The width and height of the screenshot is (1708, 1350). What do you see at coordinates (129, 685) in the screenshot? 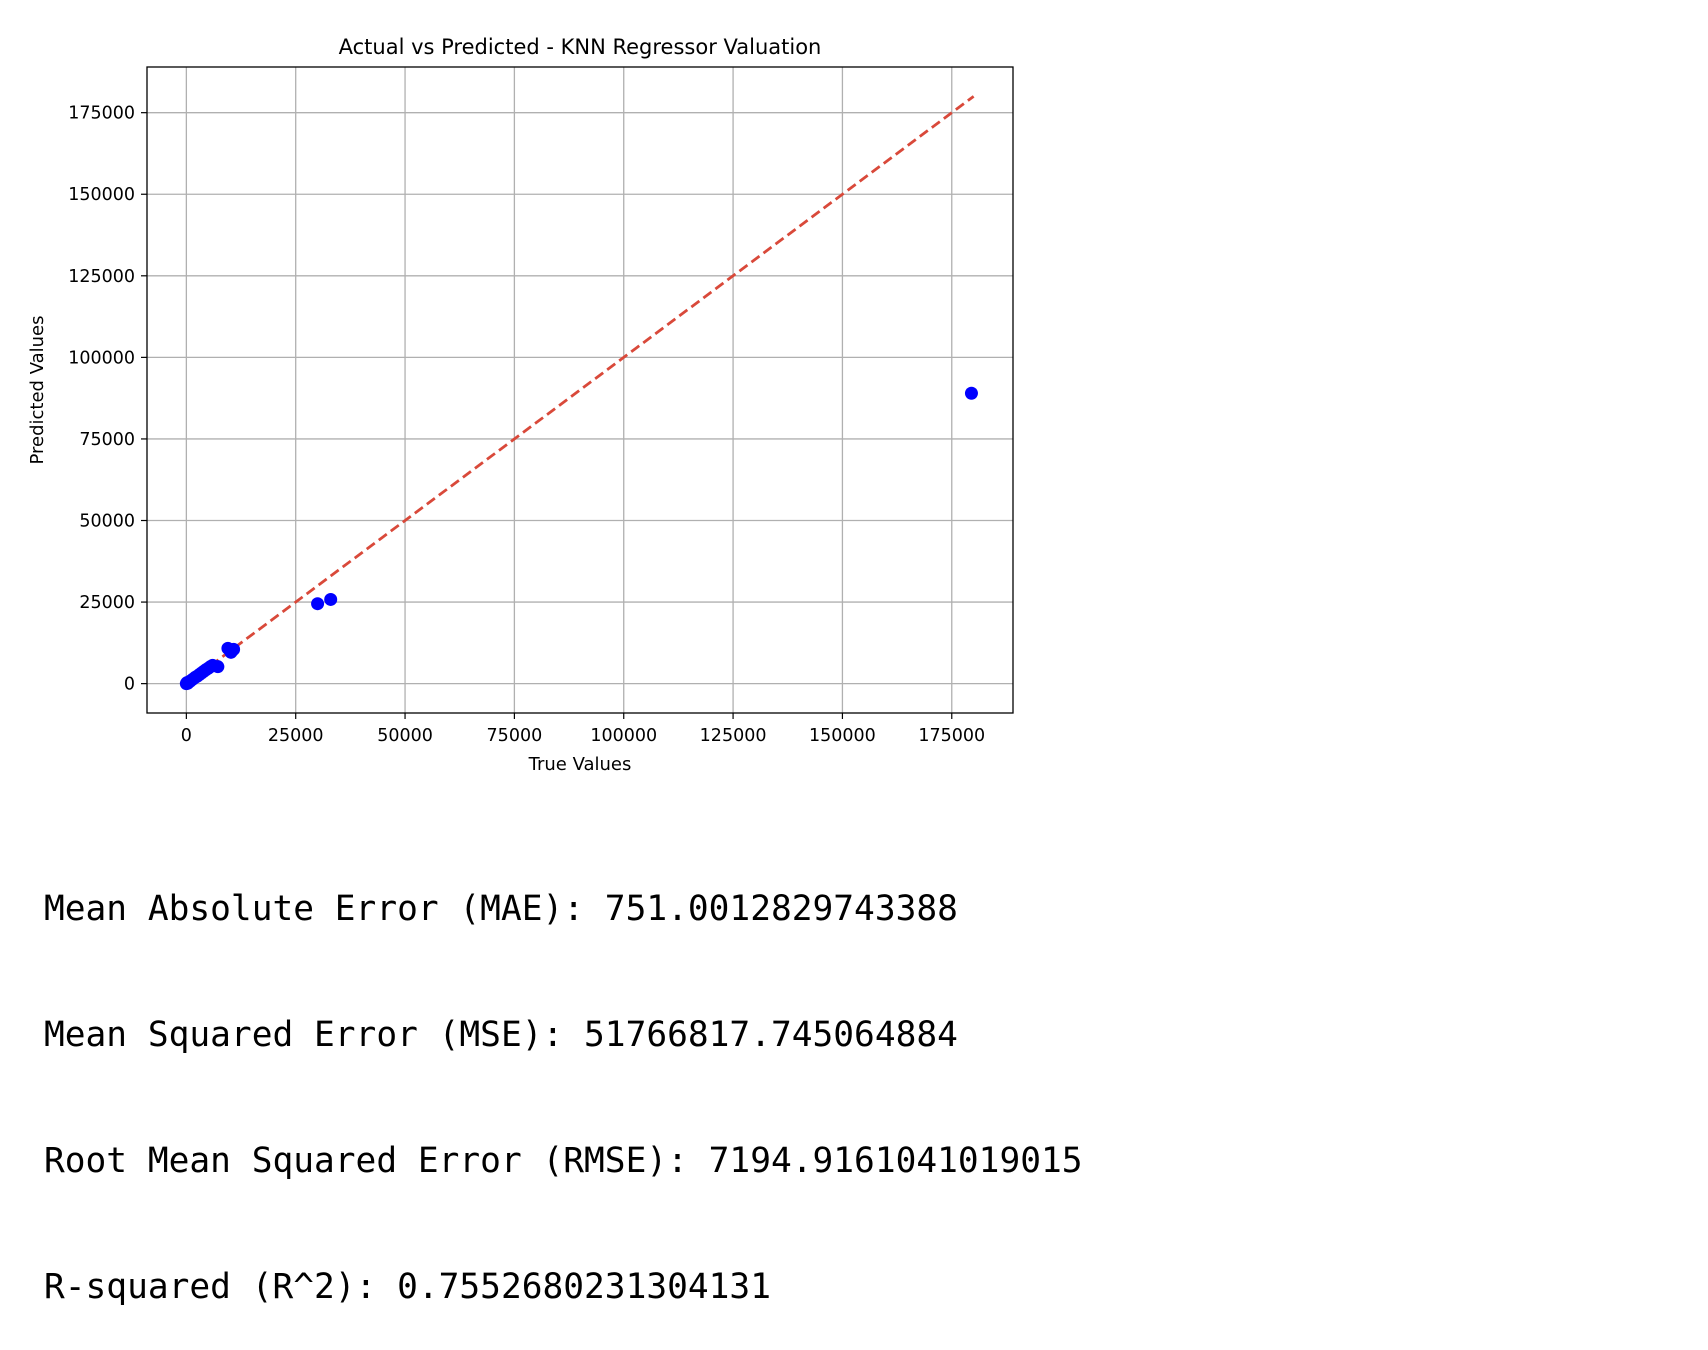
I see `y-tick-label: 0` at bounding box center [129, 685].